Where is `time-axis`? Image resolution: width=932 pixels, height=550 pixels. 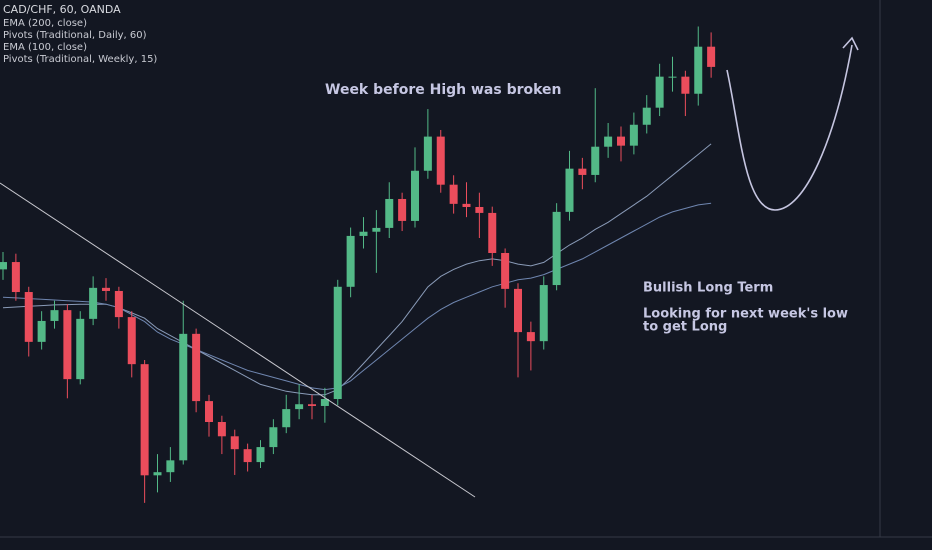
time-axis is located at coordinates (466, 543).